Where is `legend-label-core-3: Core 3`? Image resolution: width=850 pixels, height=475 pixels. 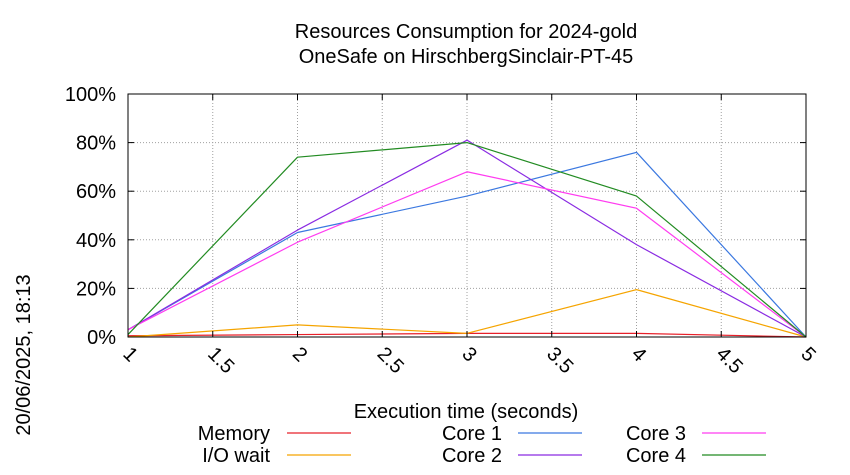 legend-label-core-3: Core 3 is located at coordinates (656, 434).